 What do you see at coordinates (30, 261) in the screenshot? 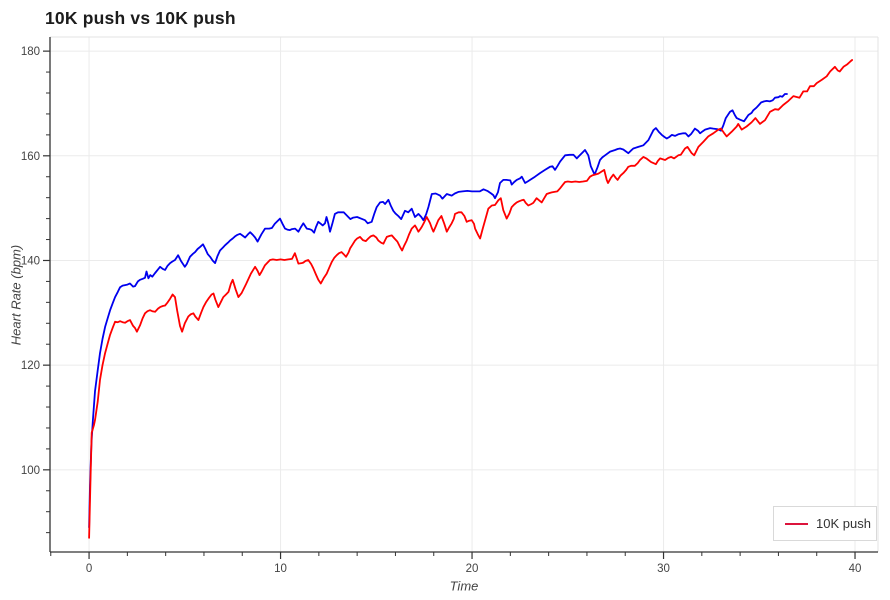
I see `y-tick-label: 140` at bounding box center [30, 261].